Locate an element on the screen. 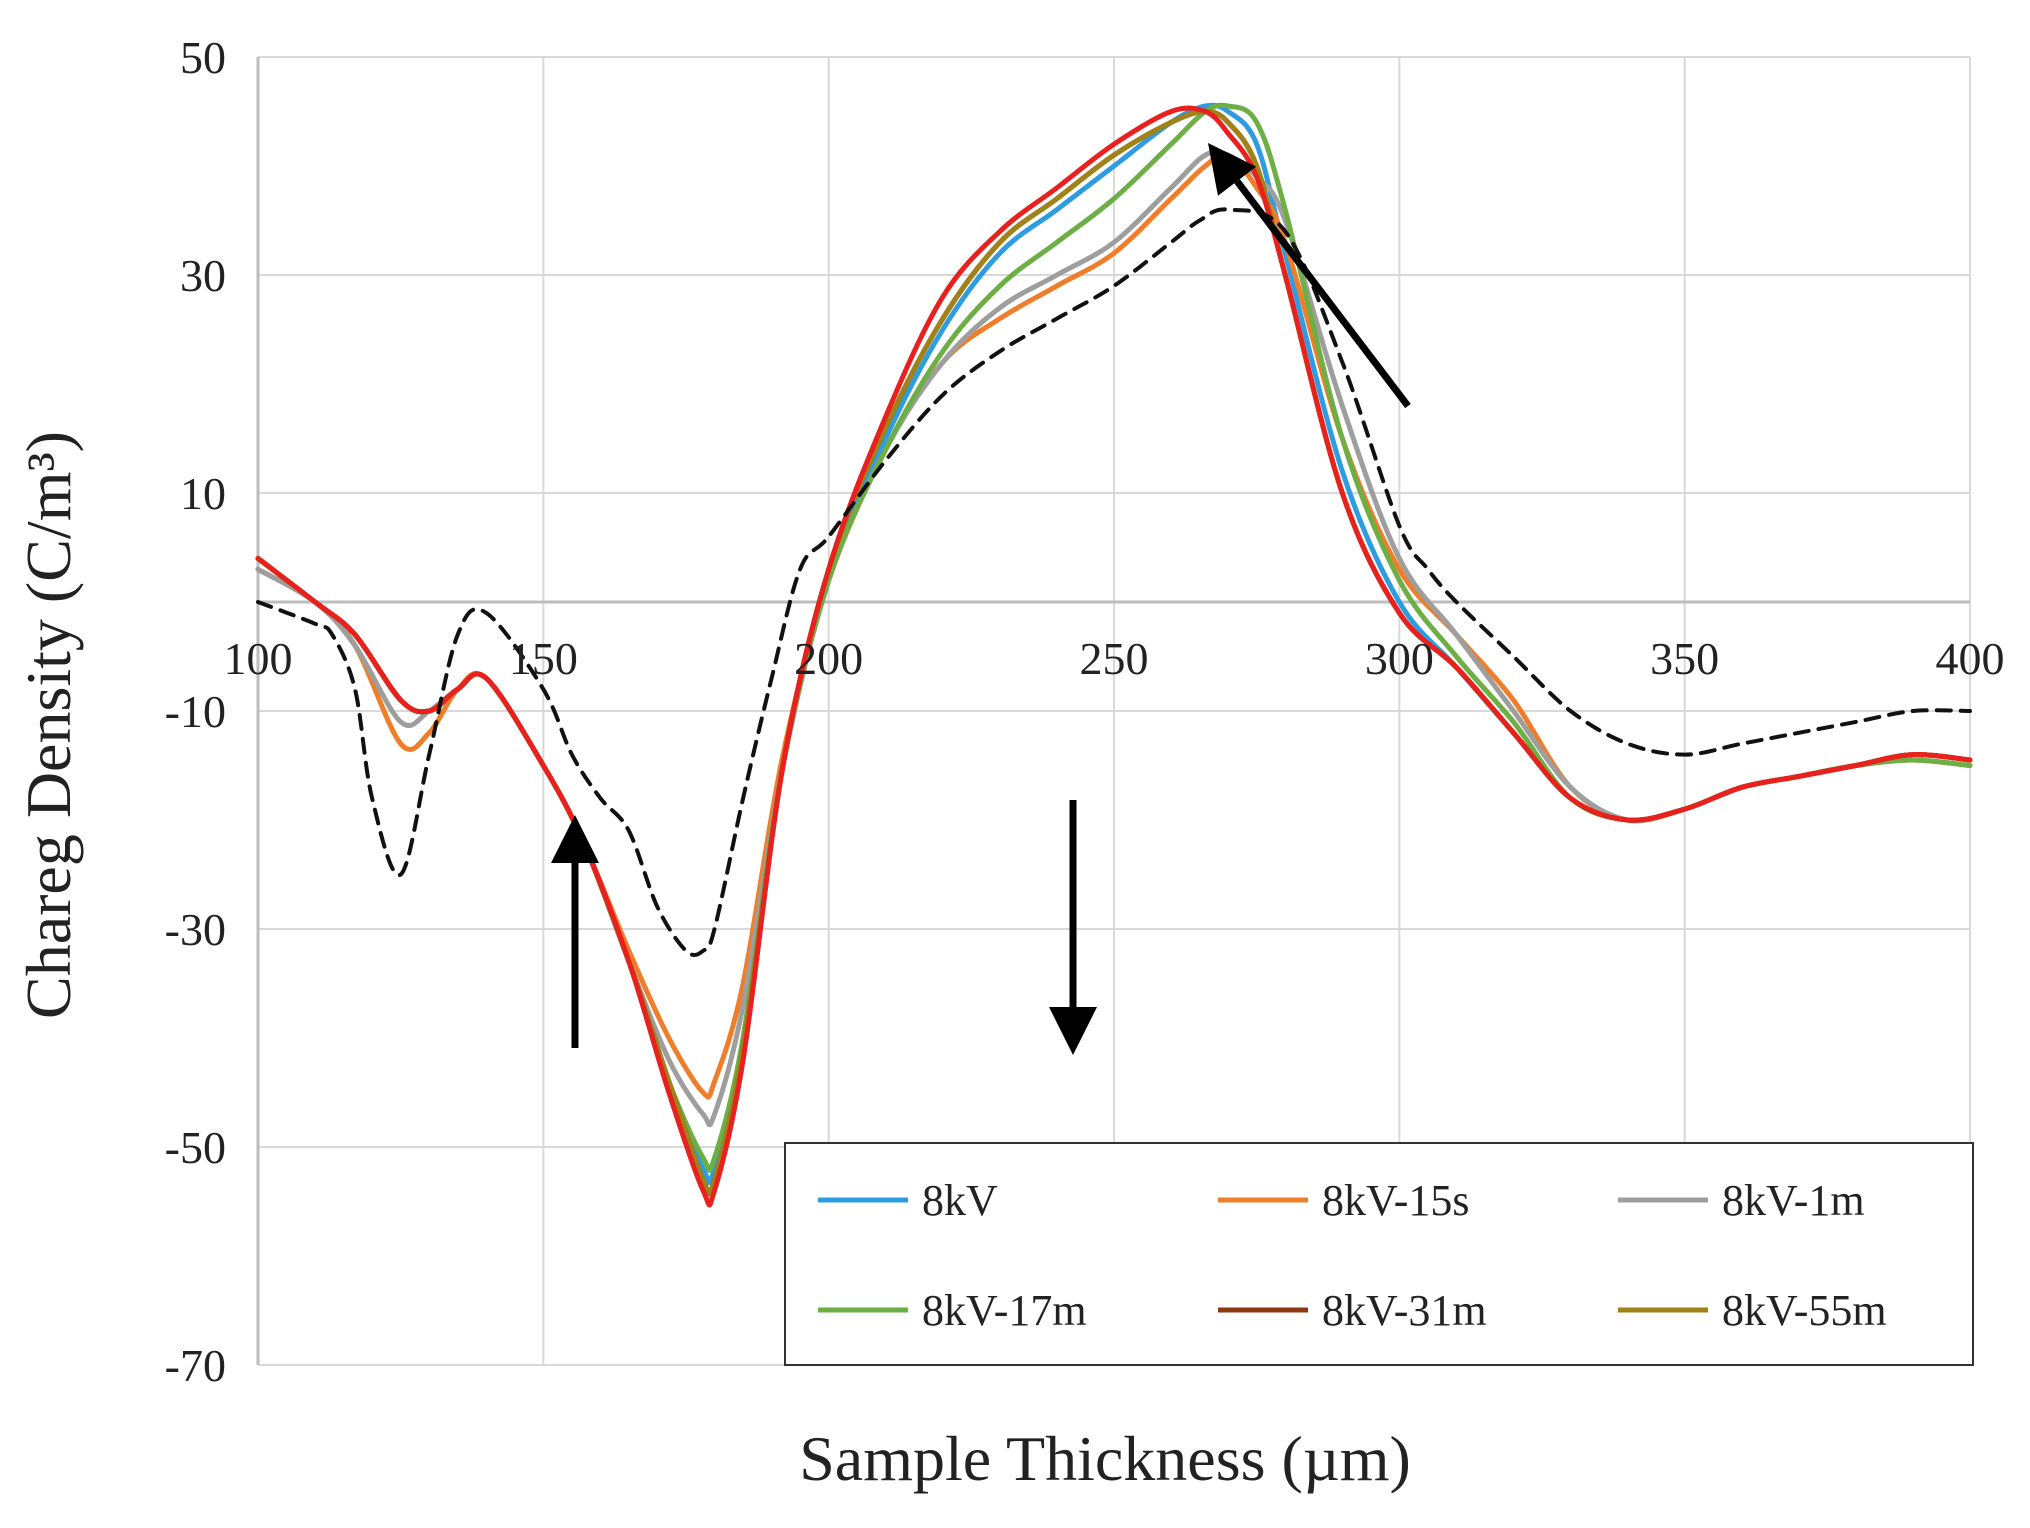 This screenshot has height=1528, width=2030. legend-item: 8kV-15s is located at coordinates (1344, 1200).